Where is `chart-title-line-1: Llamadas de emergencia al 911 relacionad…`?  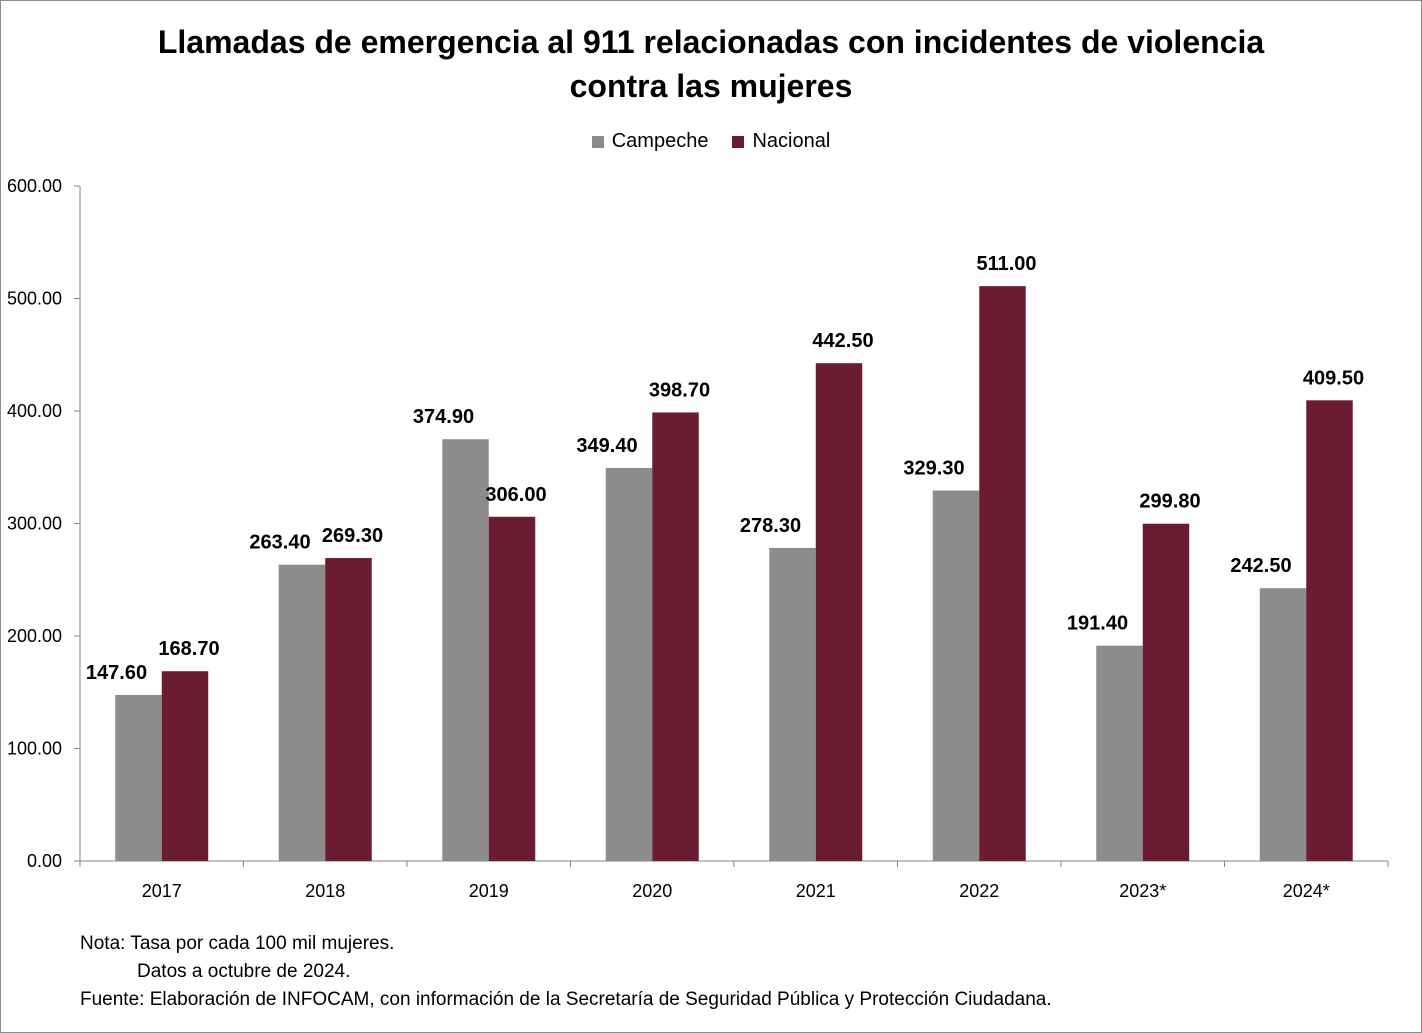
chart-title-line-1: Llamadas de emergencia al 911 relacionad… is located at coordinates (711, 42).